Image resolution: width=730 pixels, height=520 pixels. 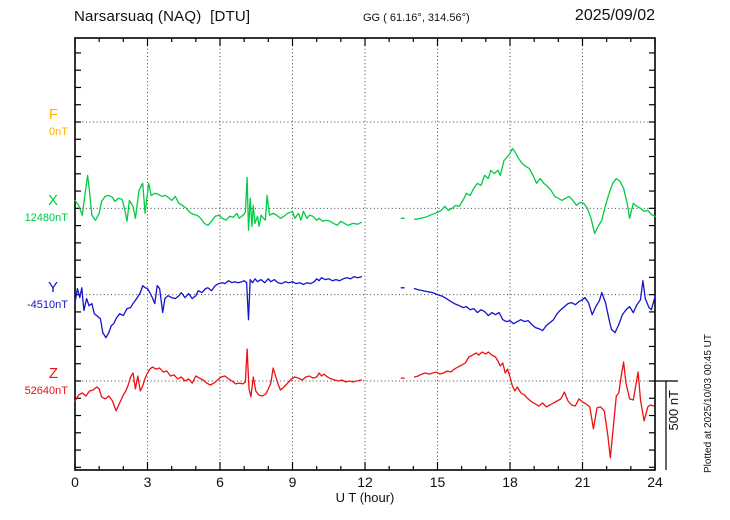 I want to click on component-letter-X: X, so click(x=52, y=200).